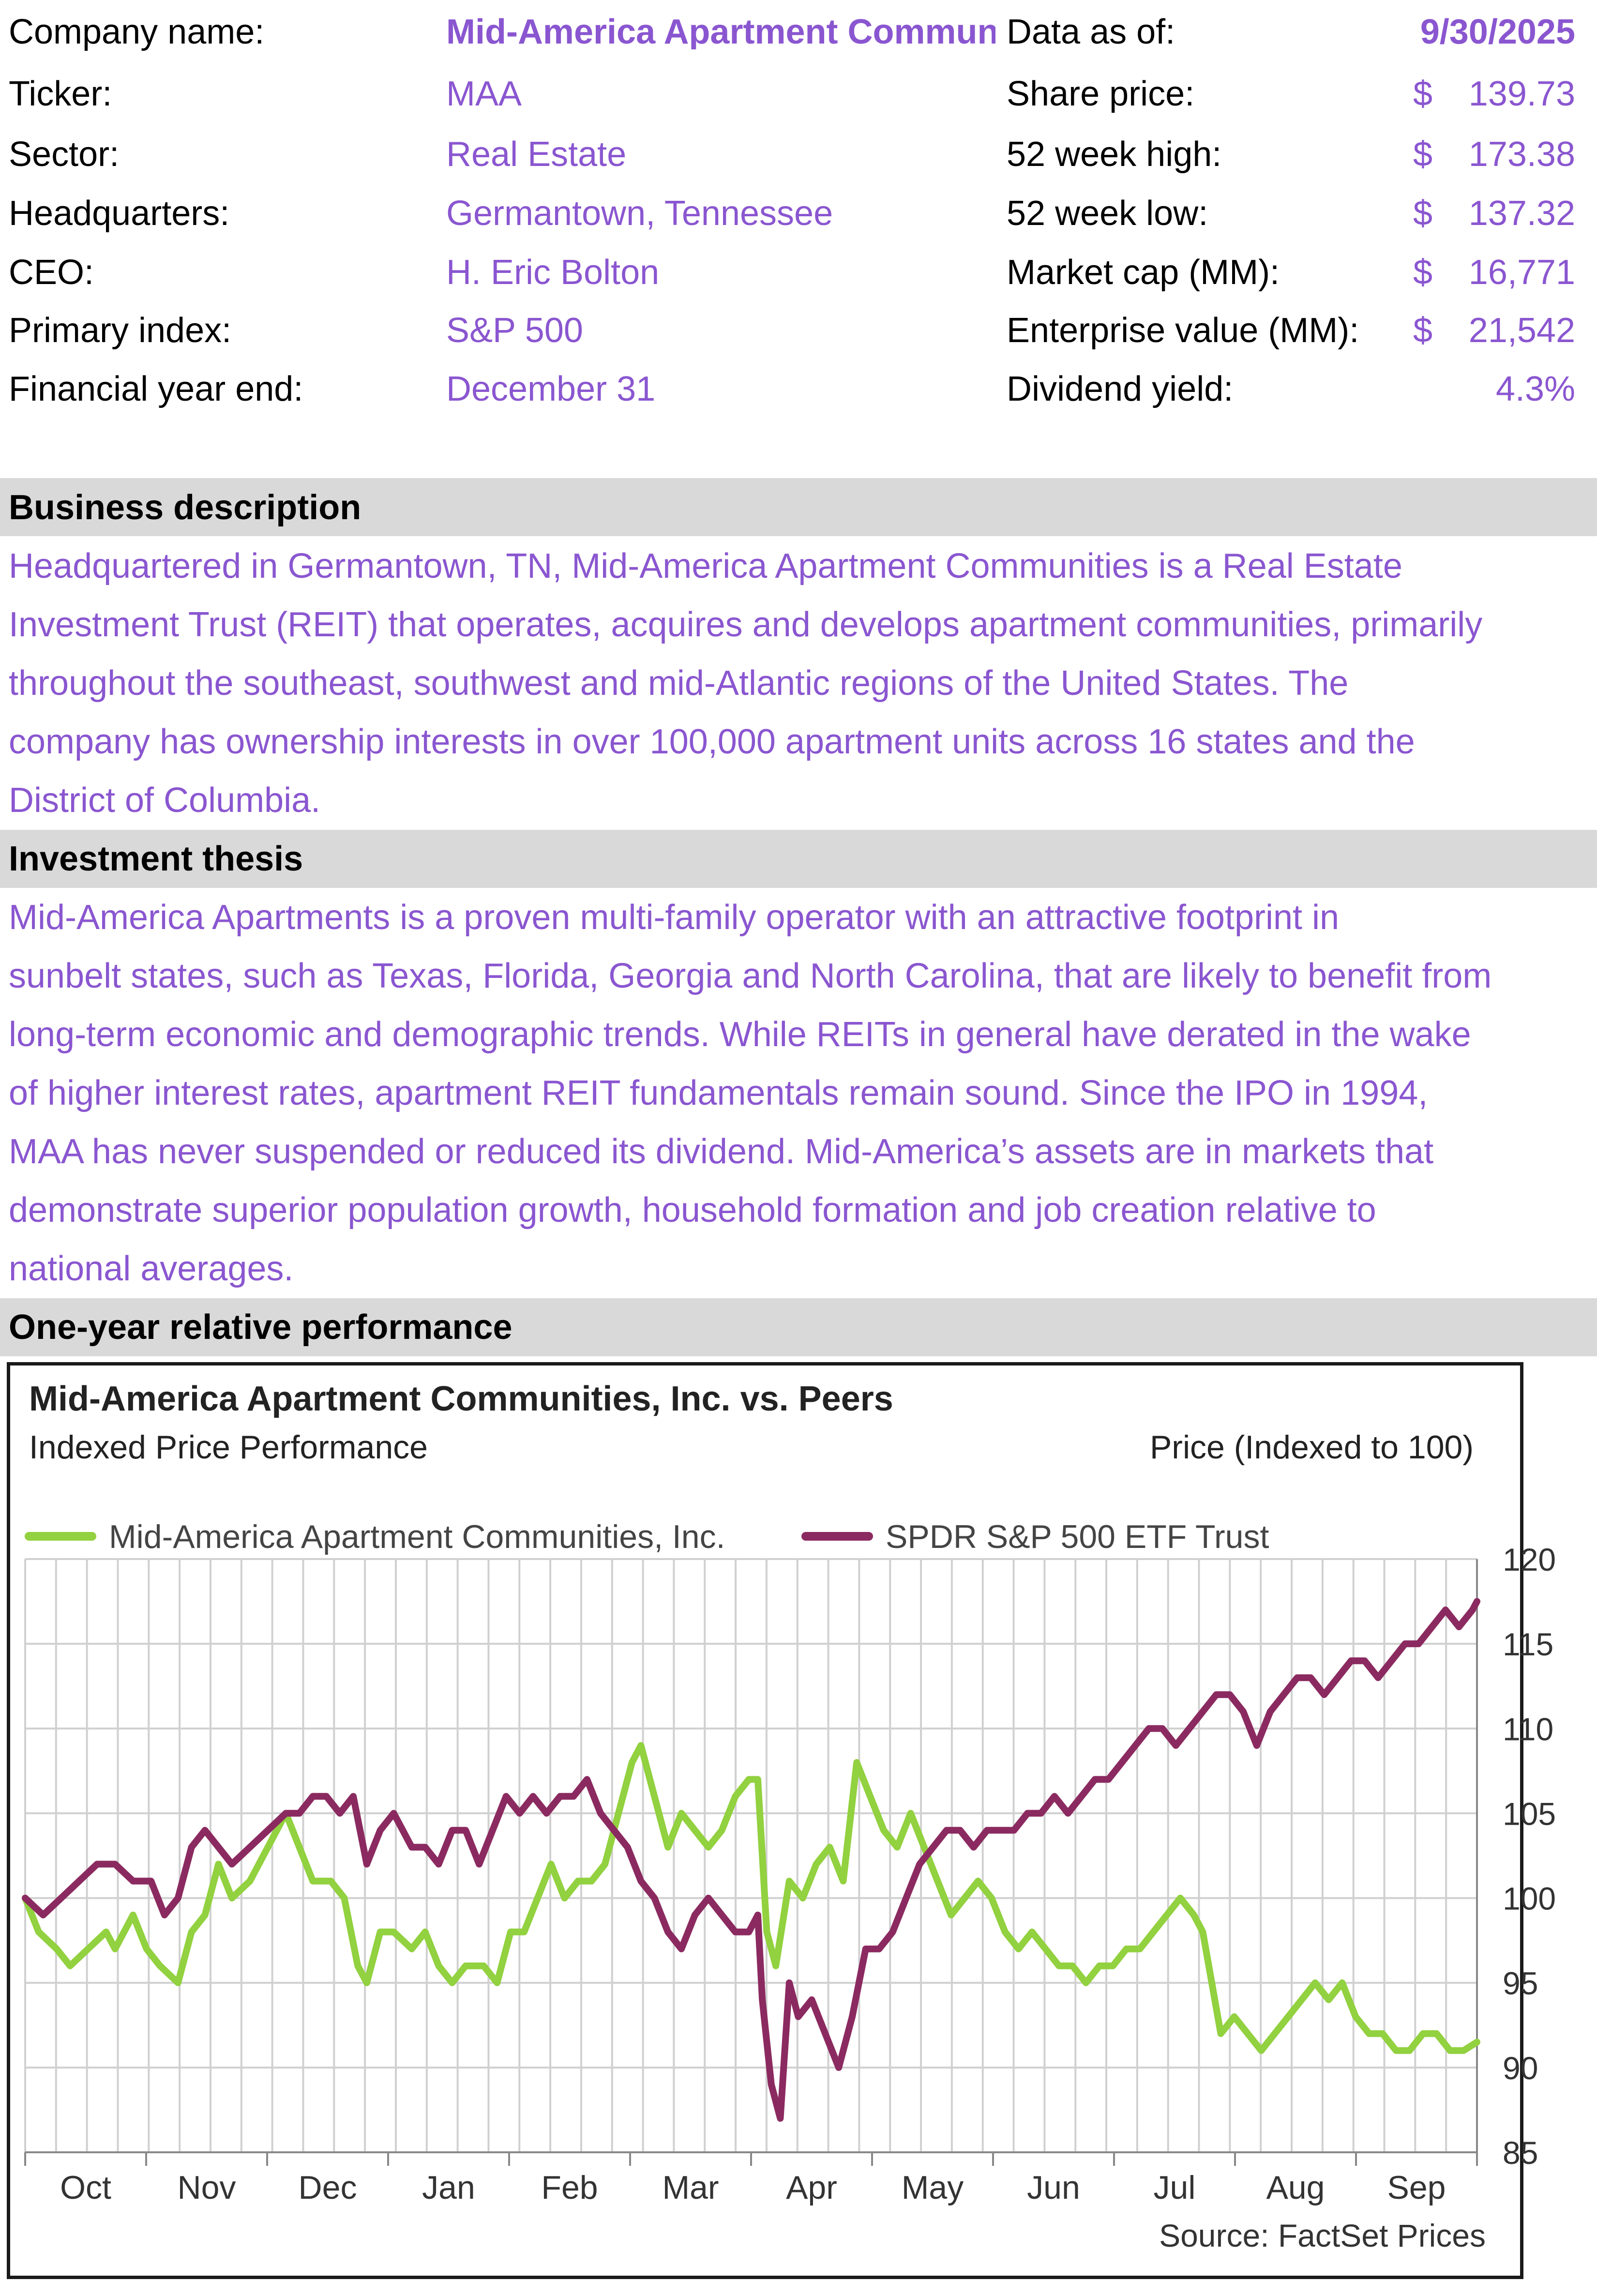  I want to click on 52-week-high-value: 173.38, so click(1521, 154).